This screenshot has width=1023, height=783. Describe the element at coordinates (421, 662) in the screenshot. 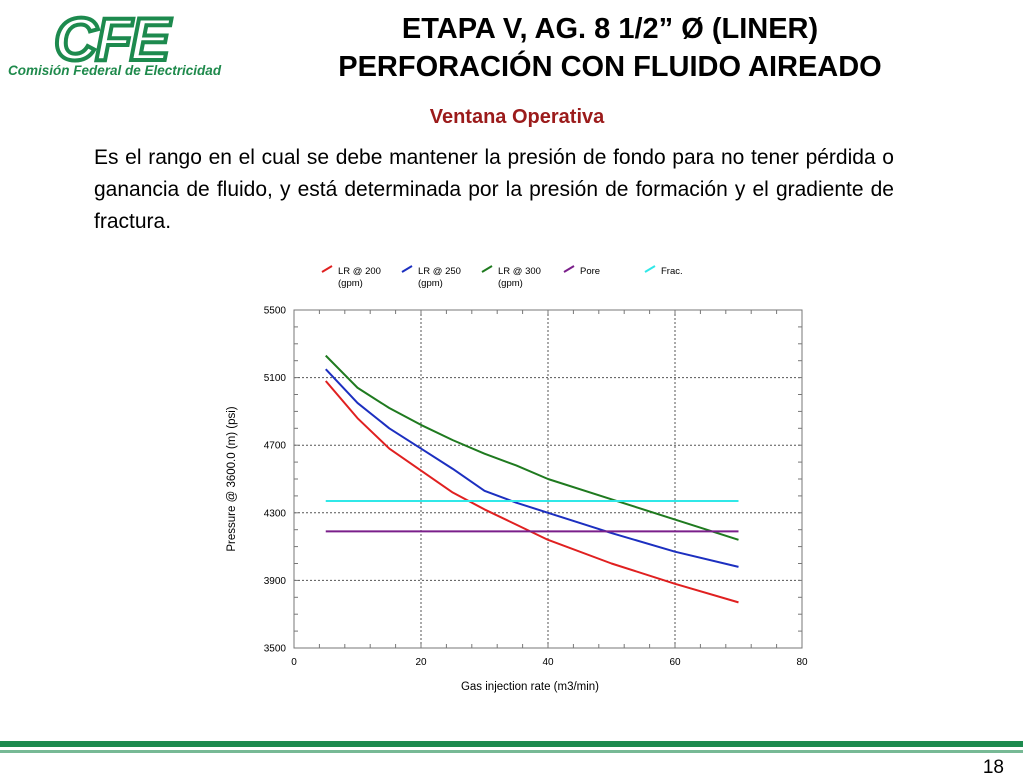

I see `x-tick-label: 20` at that location.